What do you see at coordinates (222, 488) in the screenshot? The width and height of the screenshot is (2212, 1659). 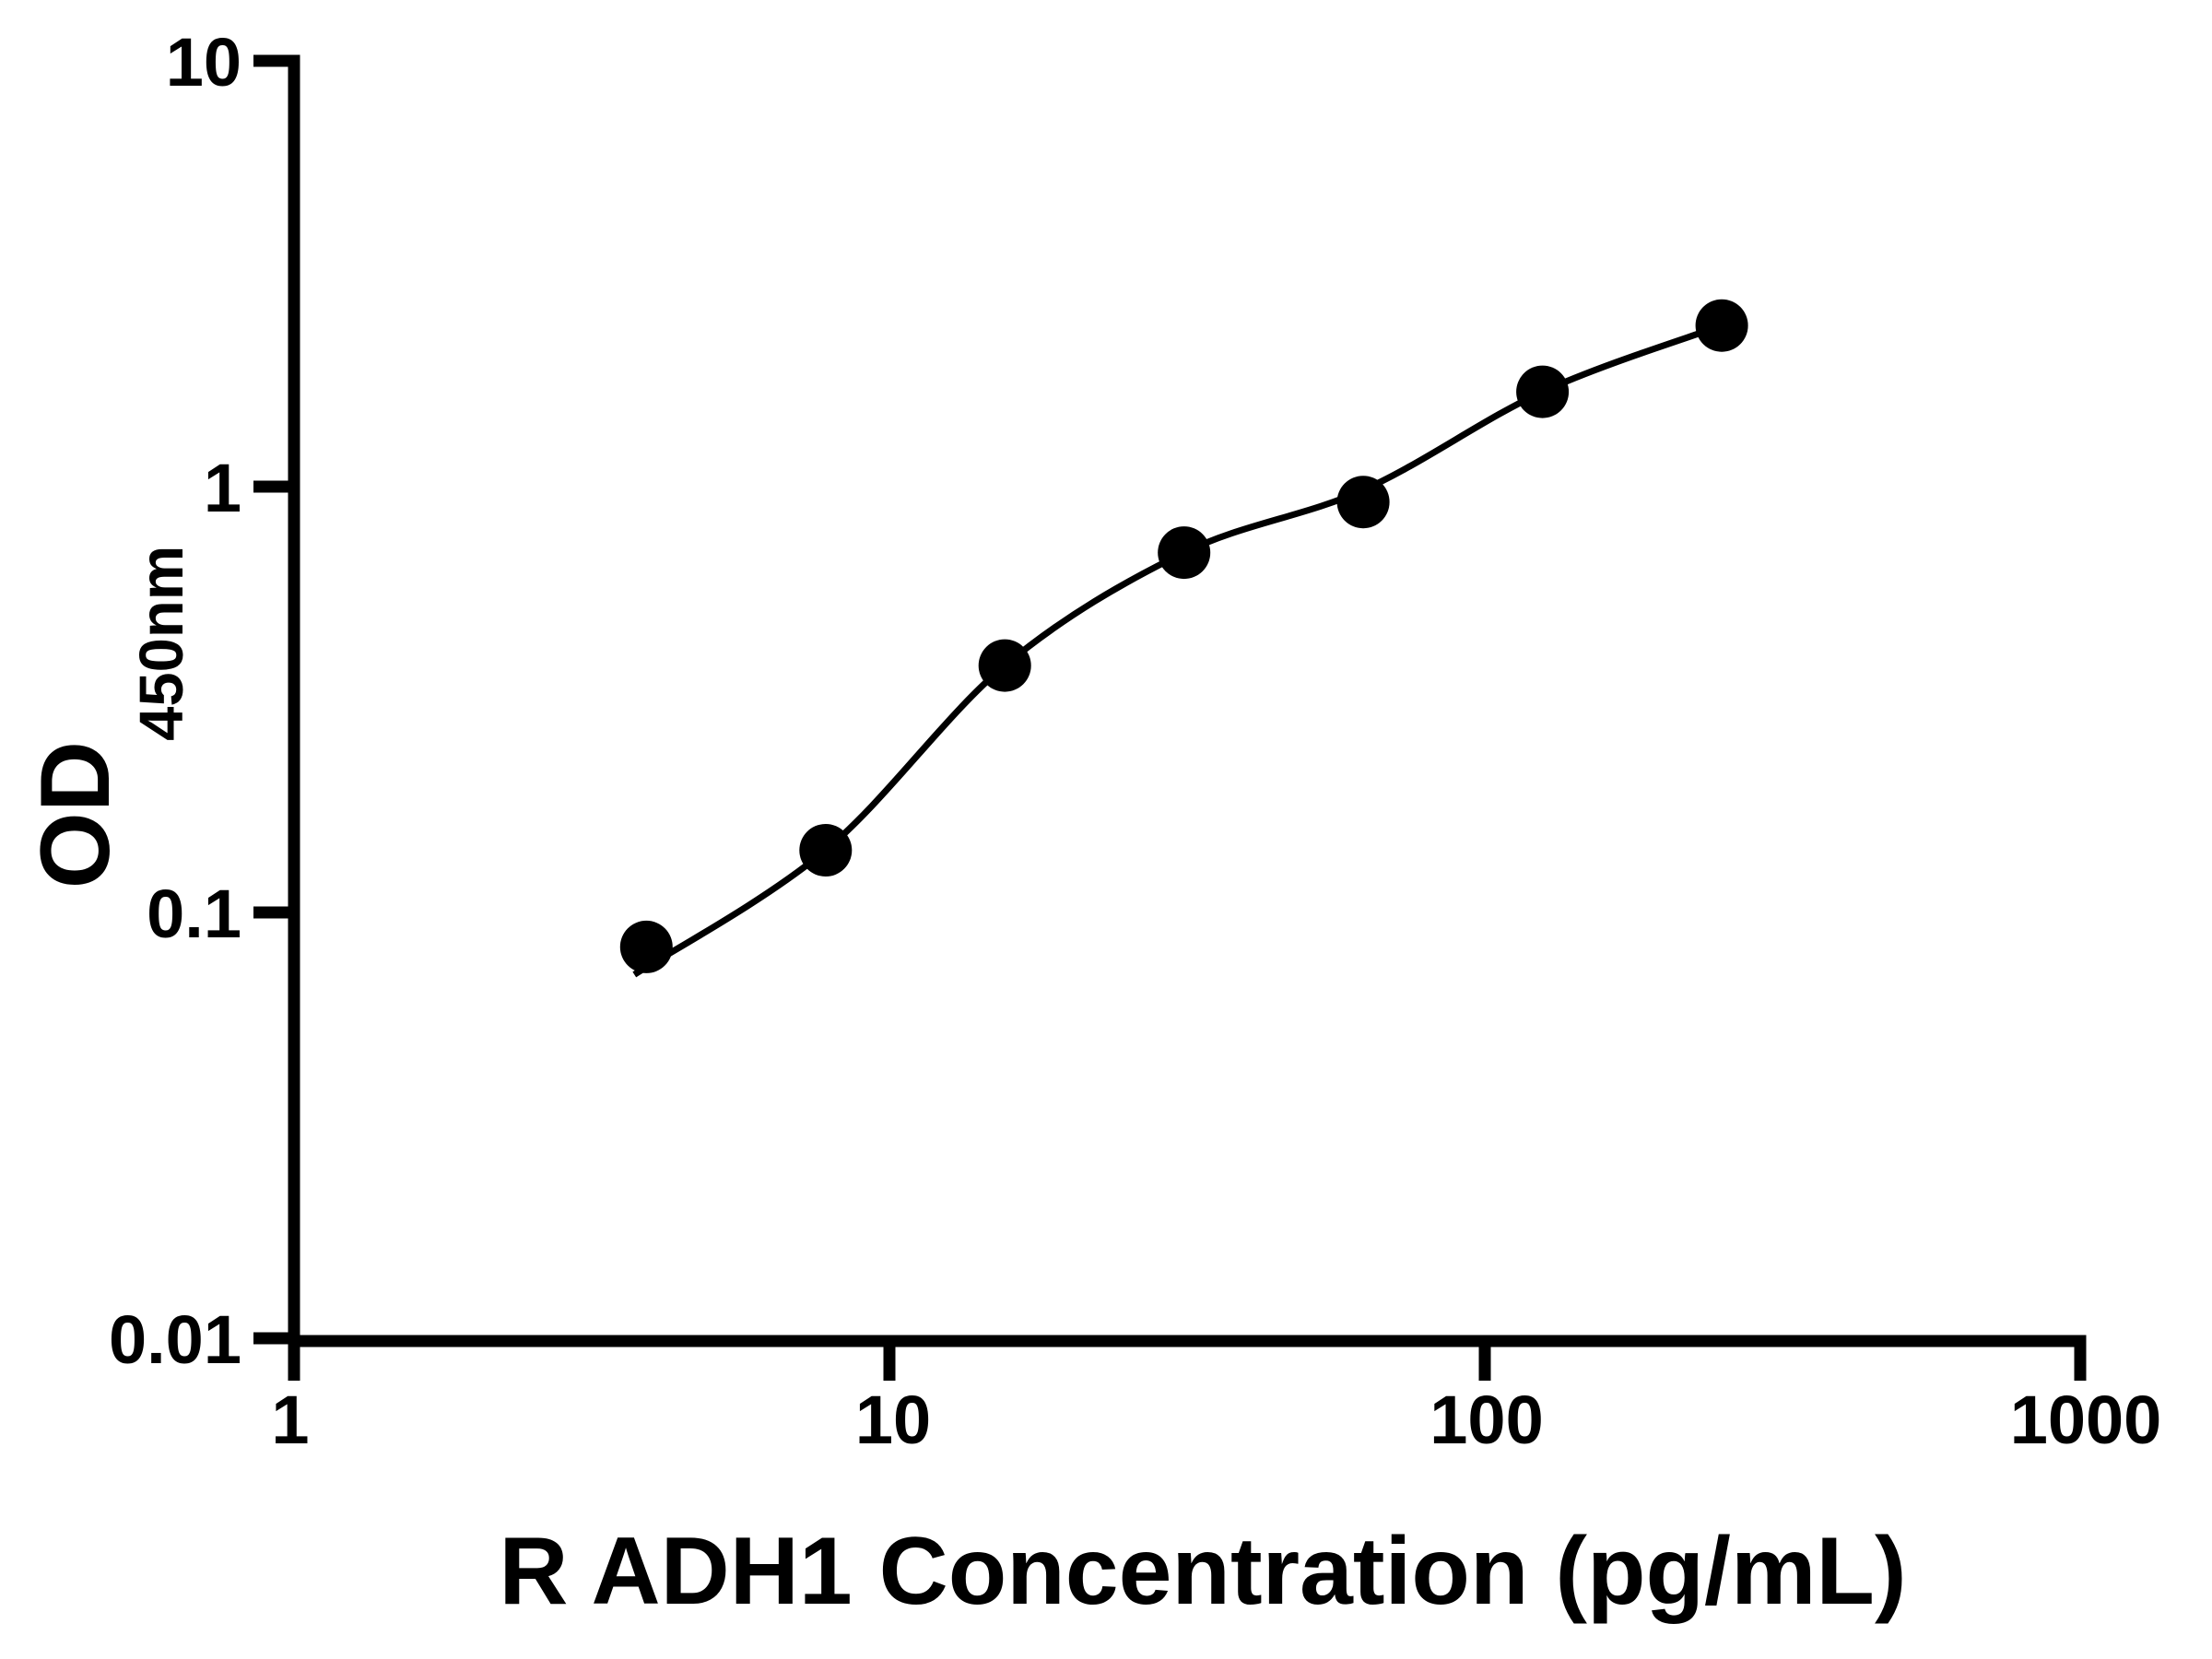 I see `y-tick-label: 1` at bounding box center [222, 488].